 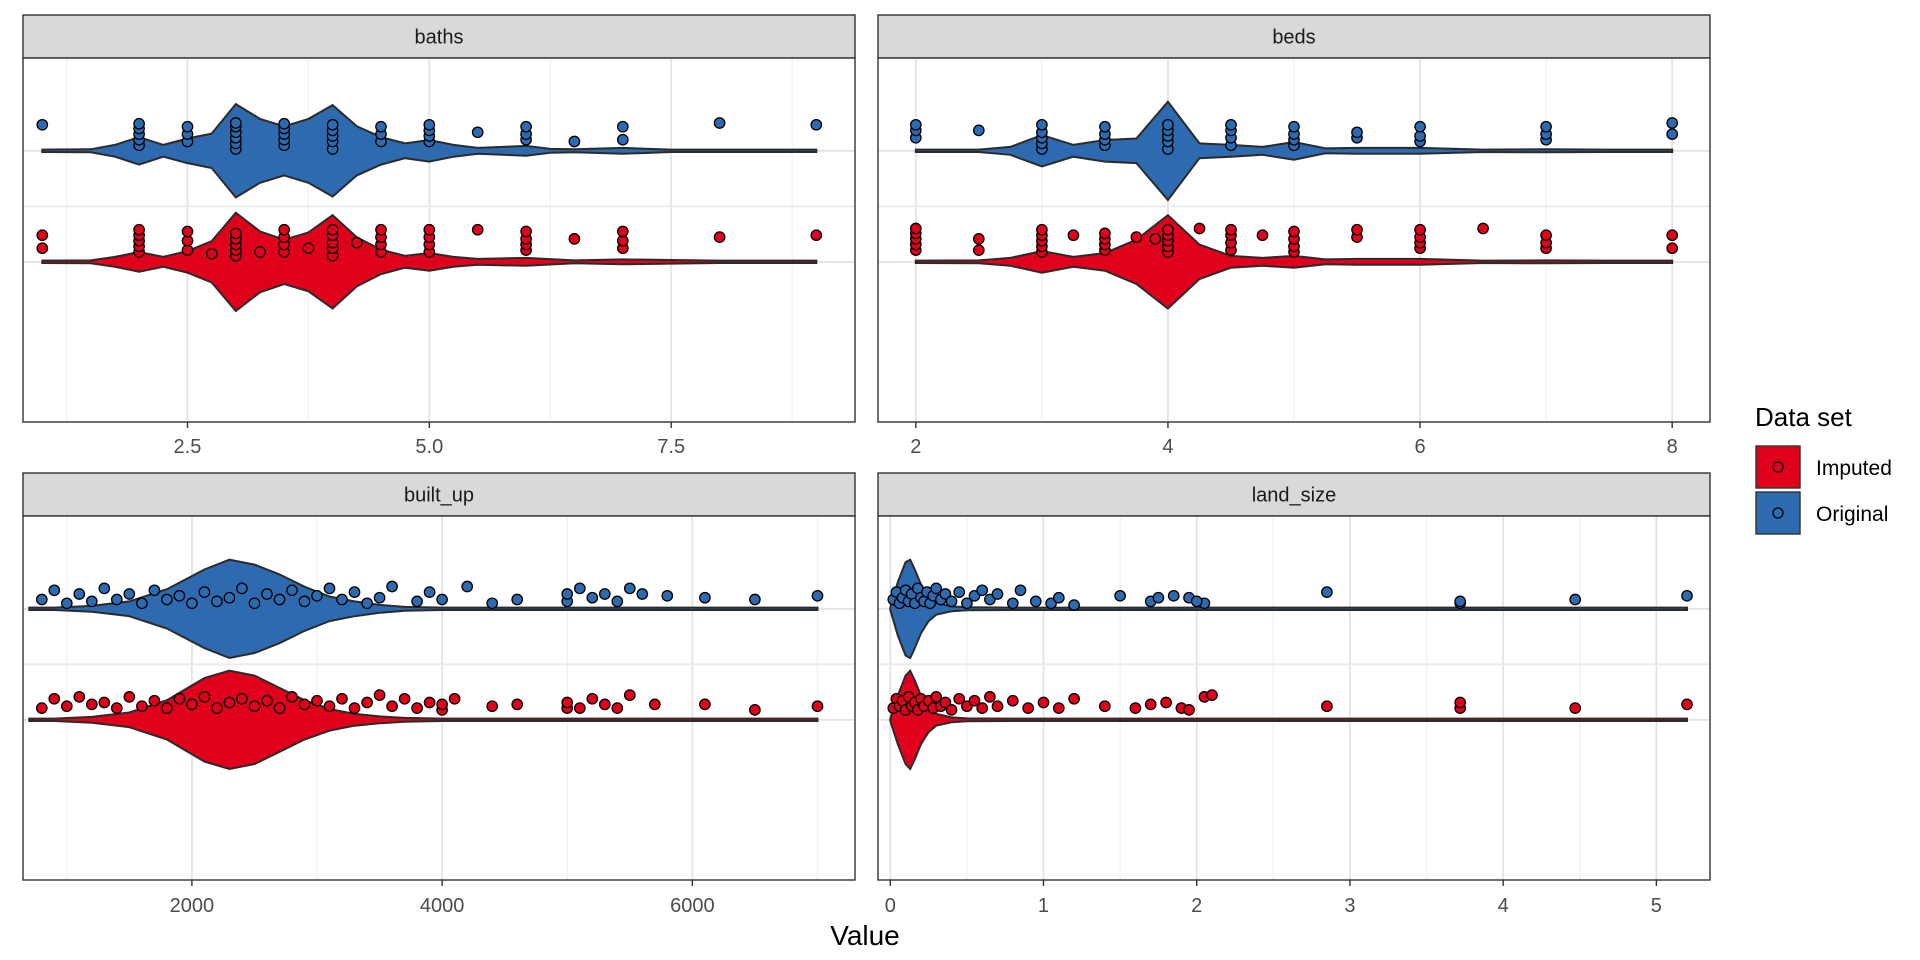 What do you see at coordinates (423, 609) in the screenshot?
I see `violin-original` at bounding box center [423, 609].